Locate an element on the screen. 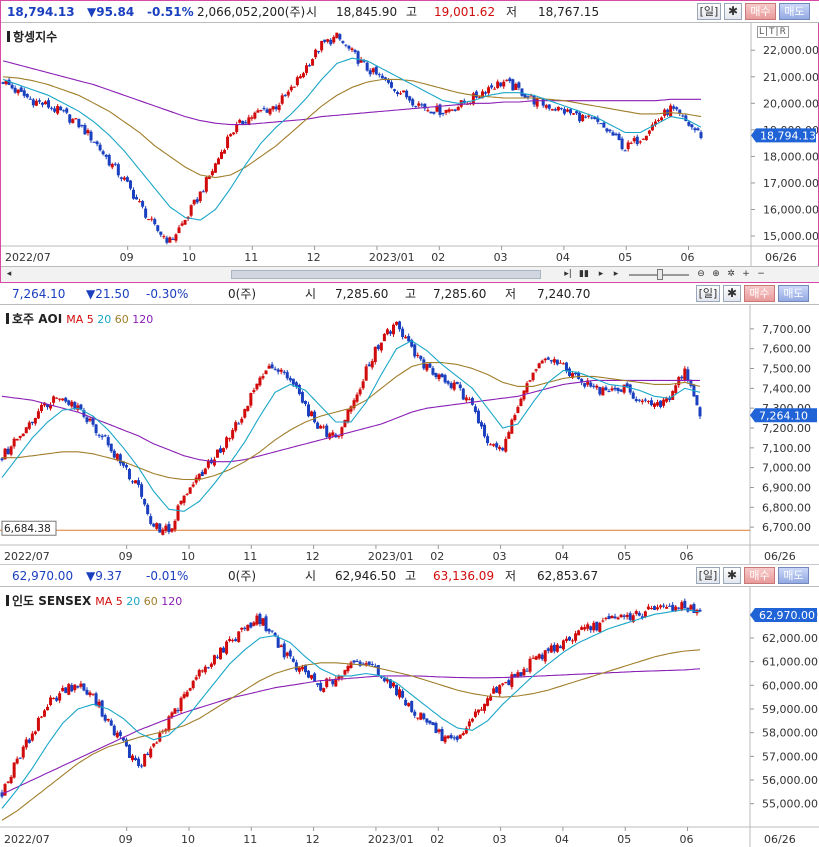 The image size is (819, 847). x-tick-label: 02 is located at coordinates (438, 257).